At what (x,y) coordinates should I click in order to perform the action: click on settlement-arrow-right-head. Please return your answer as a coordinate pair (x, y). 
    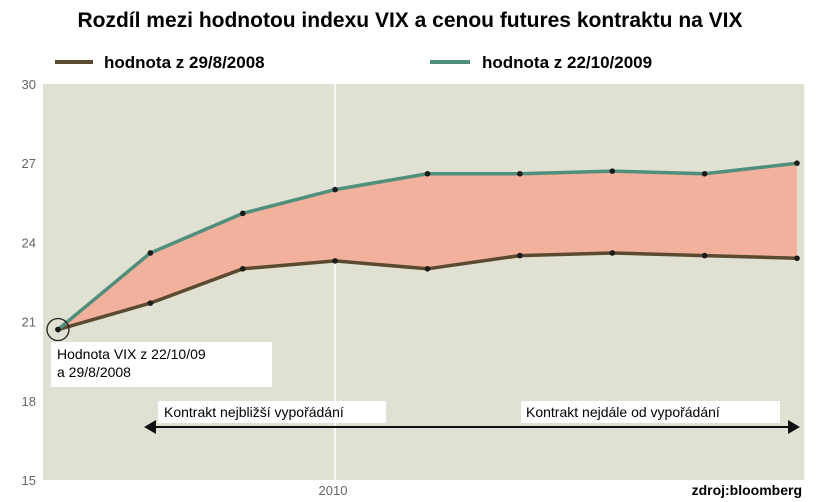
    Looking at the image, I should click on (794, 427).